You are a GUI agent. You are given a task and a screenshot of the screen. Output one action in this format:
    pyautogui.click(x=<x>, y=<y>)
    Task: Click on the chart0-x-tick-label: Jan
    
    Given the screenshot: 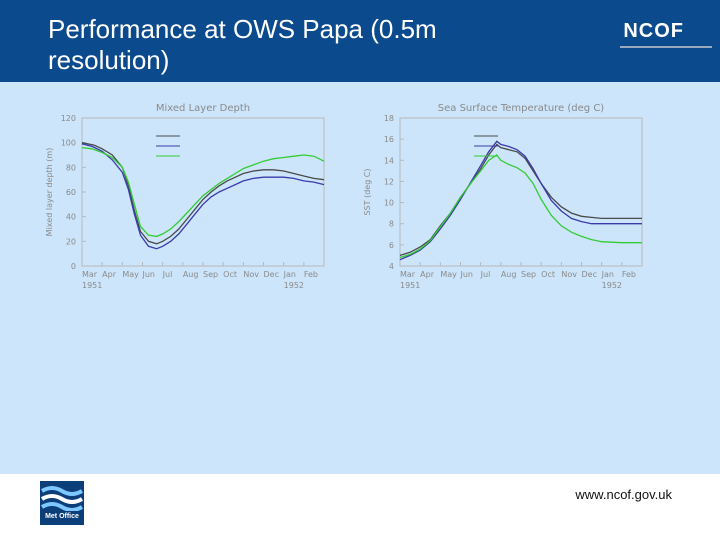 What is the action you would take?
    pyautogui.click(x=289, y=274)
    